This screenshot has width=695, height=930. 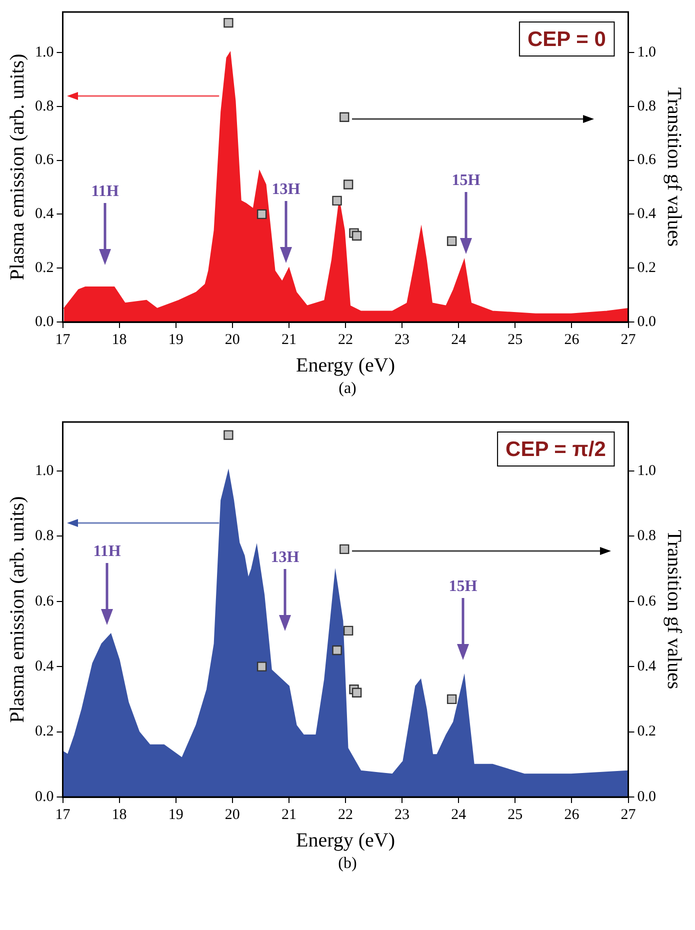 I want to click on text: (b), so click(x=347, y=864).